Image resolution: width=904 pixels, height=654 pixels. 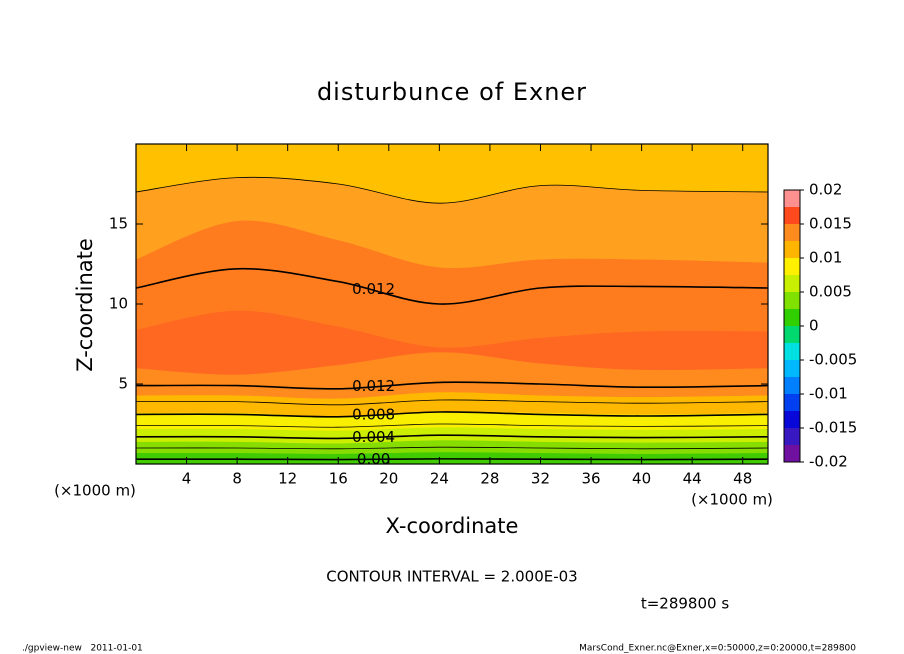 What do you see at coordinates (373, 437) in the screenshot?
I see `contour-label: 0.004` at bounding box center [373, 437].